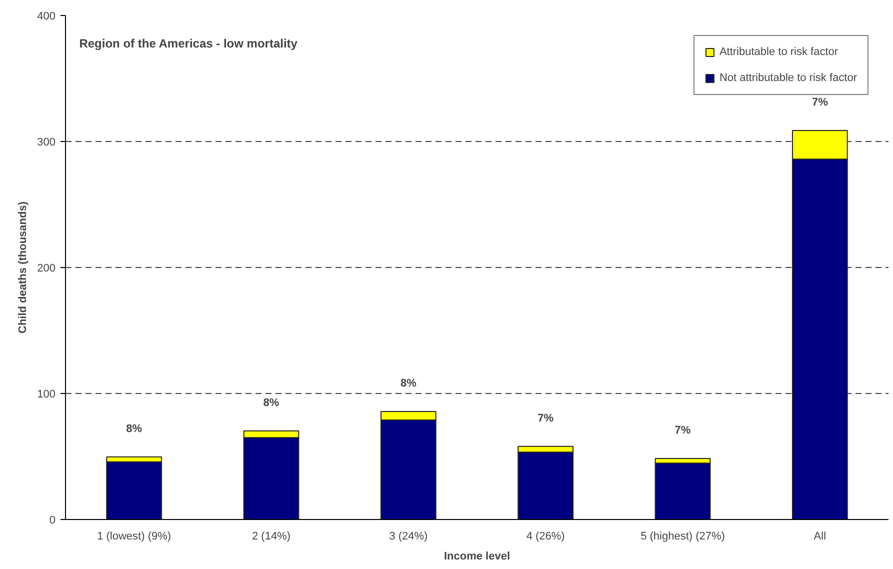 This screenshot has height=569, width=893. Describe the element at coordinates (778, 52) in the screenshot. I see `legend-label: Attributable to risk factor` at that location.